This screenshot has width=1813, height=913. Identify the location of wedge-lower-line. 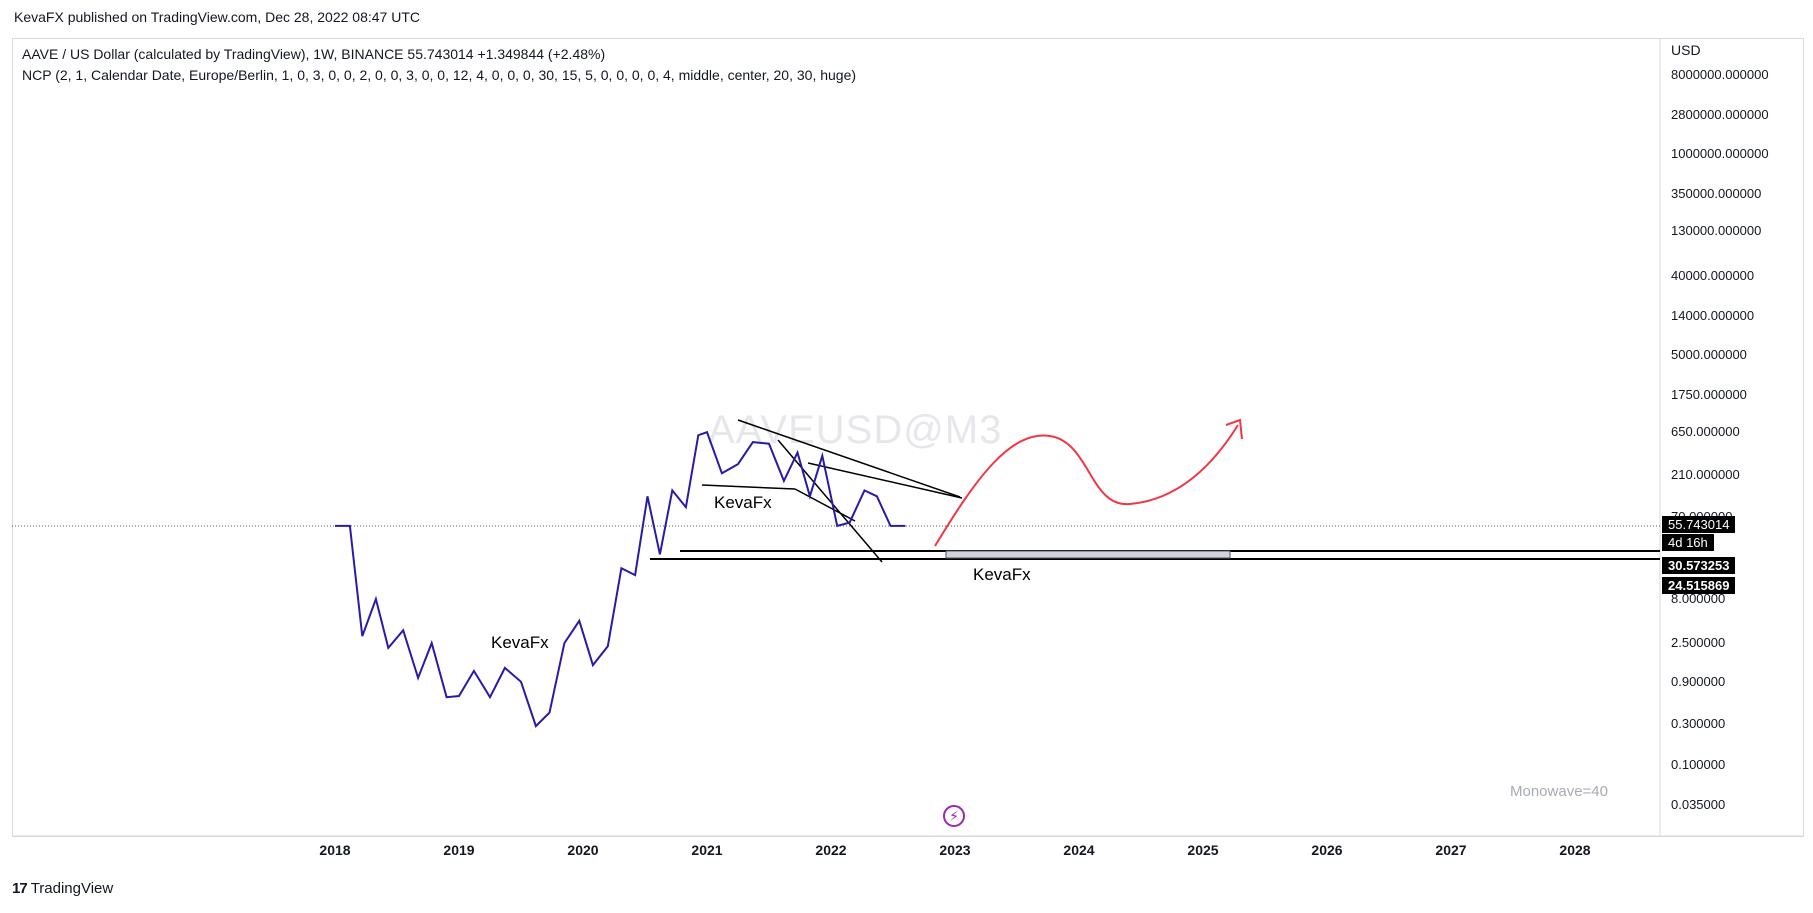
(830, 501).